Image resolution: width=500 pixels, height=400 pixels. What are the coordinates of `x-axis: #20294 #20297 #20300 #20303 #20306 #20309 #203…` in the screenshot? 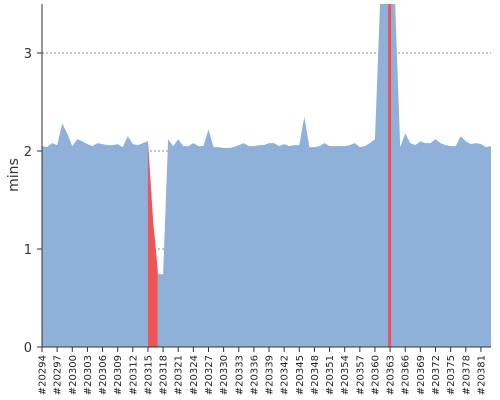 It's located at (264, 370).